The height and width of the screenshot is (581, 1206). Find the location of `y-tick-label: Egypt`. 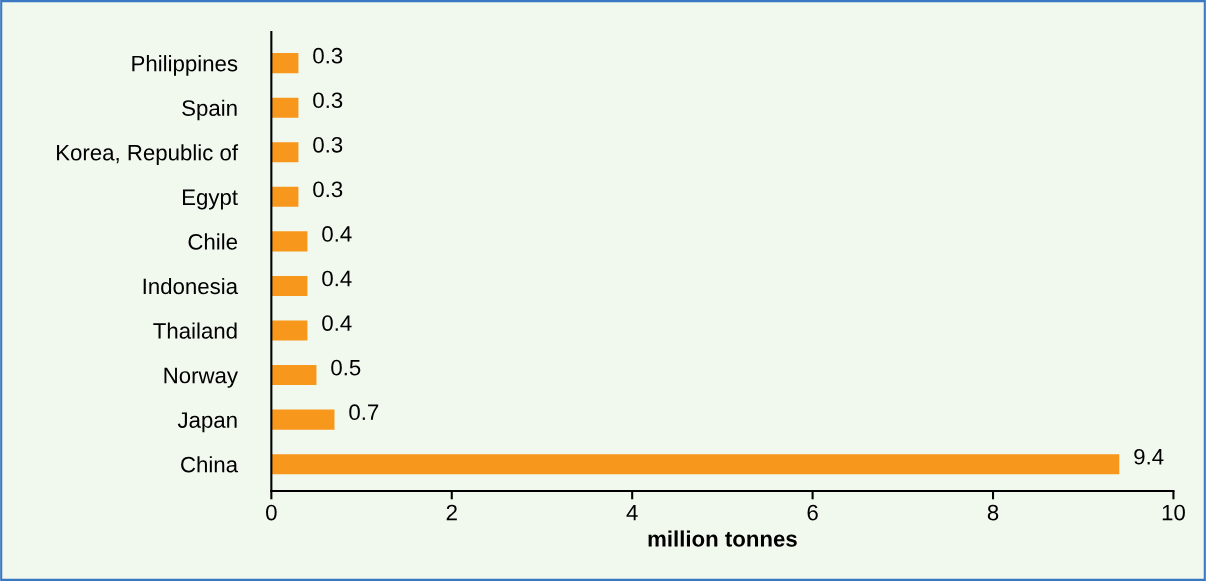

y-tick-label: Egypt is located at coordinates (210, 199).